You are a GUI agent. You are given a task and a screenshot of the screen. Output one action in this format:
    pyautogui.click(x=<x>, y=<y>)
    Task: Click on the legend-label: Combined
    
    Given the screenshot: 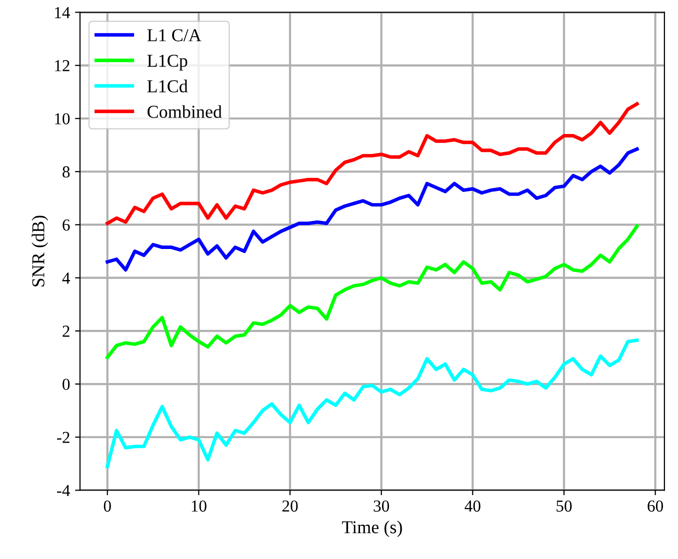 What is the action you would take?
    pyautogui.click(x=185, y=111)
    